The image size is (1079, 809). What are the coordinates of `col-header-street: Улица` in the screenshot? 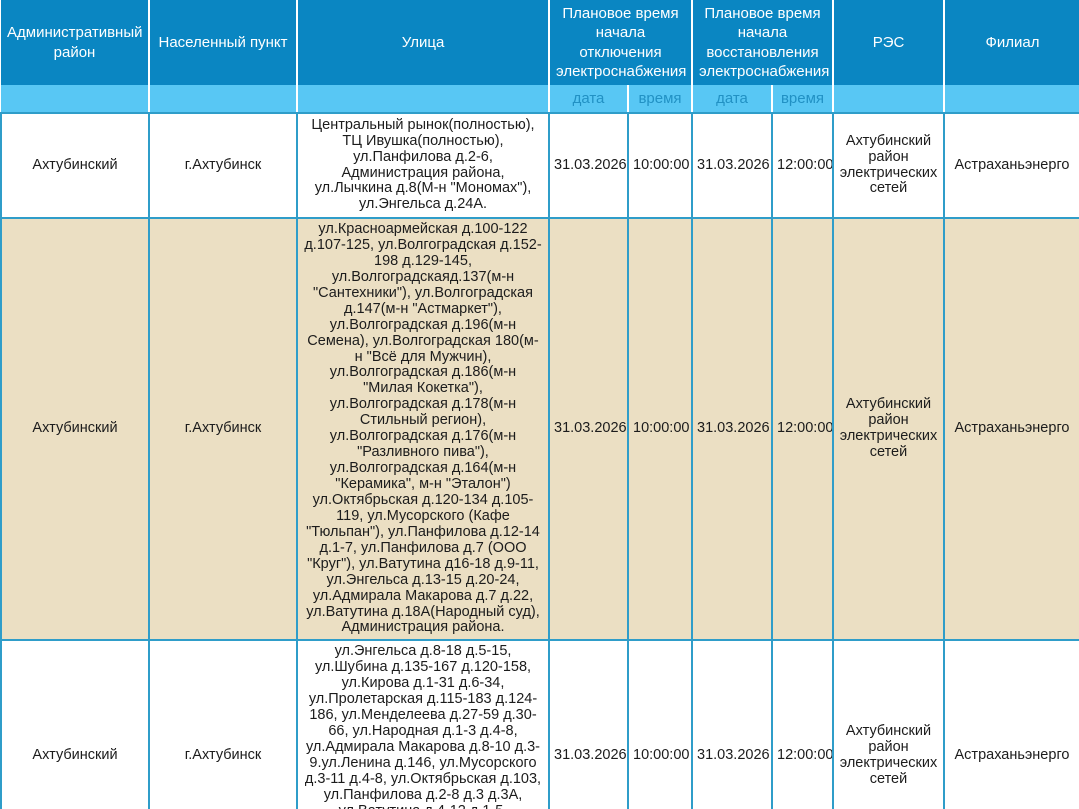 It's located at (423, 42).